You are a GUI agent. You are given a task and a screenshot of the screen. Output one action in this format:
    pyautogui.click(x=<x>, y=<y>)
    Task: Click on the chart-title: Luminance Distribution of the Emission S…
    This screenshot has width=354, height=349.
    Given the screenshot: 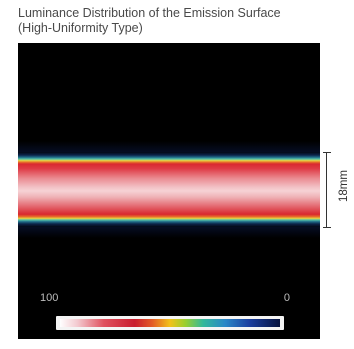 What is the action you would take?
    pyautogui.click(x=185, y=21)
    